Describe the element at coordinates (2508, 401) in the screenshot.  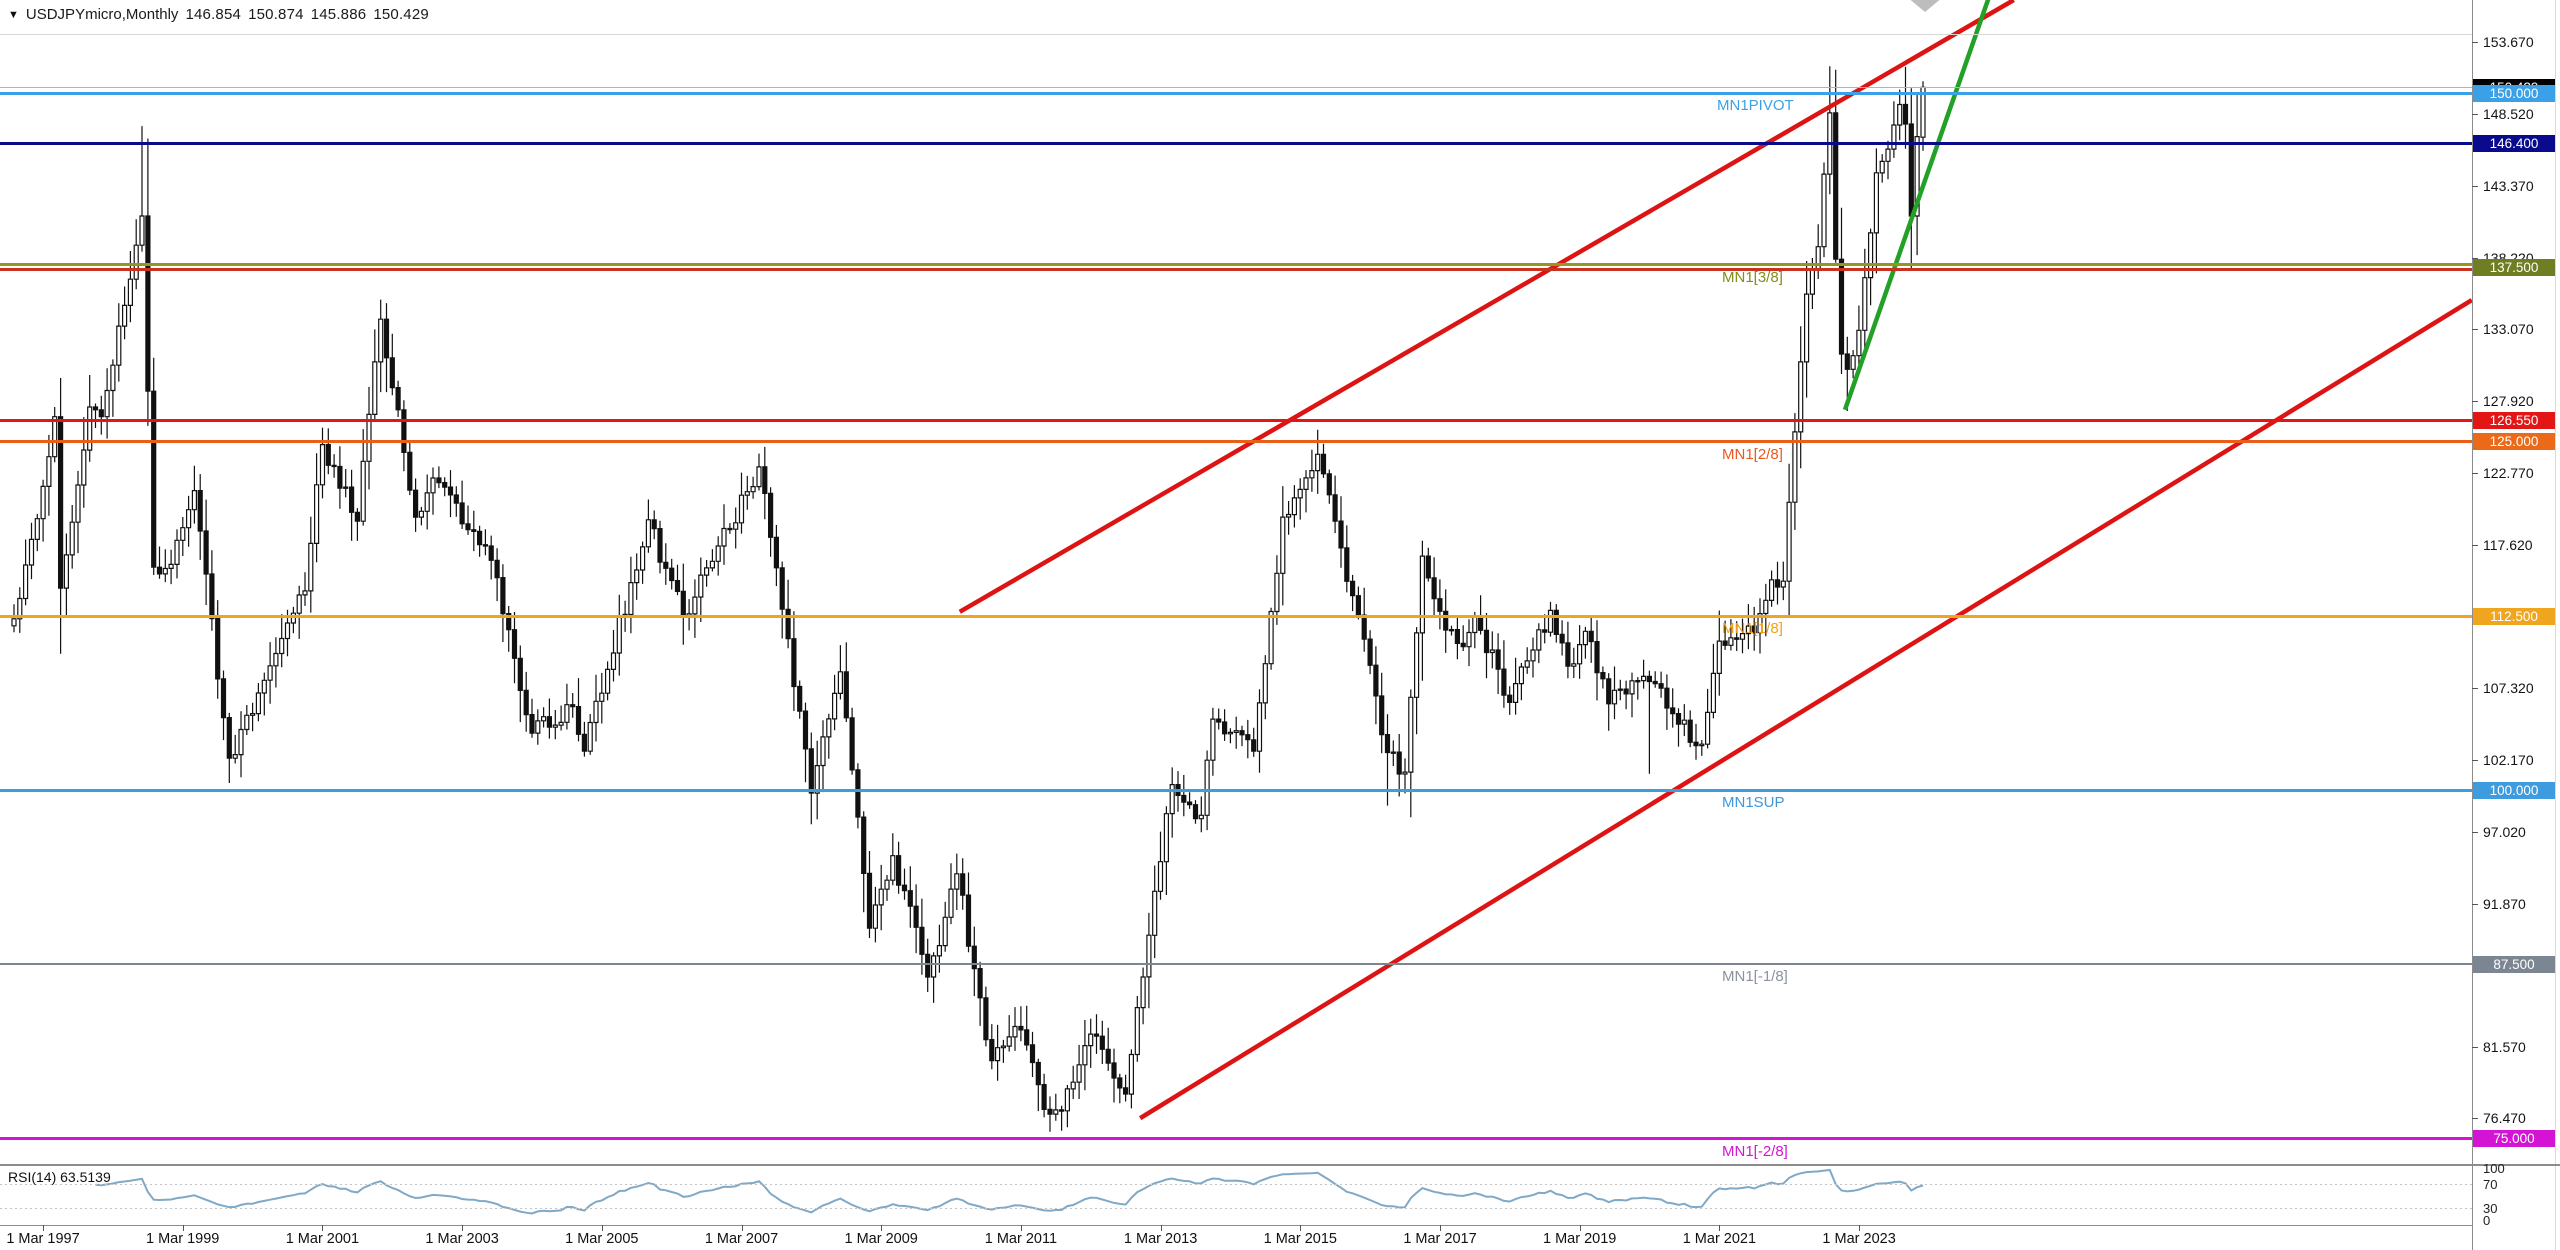
I see `price-tick-label: 127.920` at that location.